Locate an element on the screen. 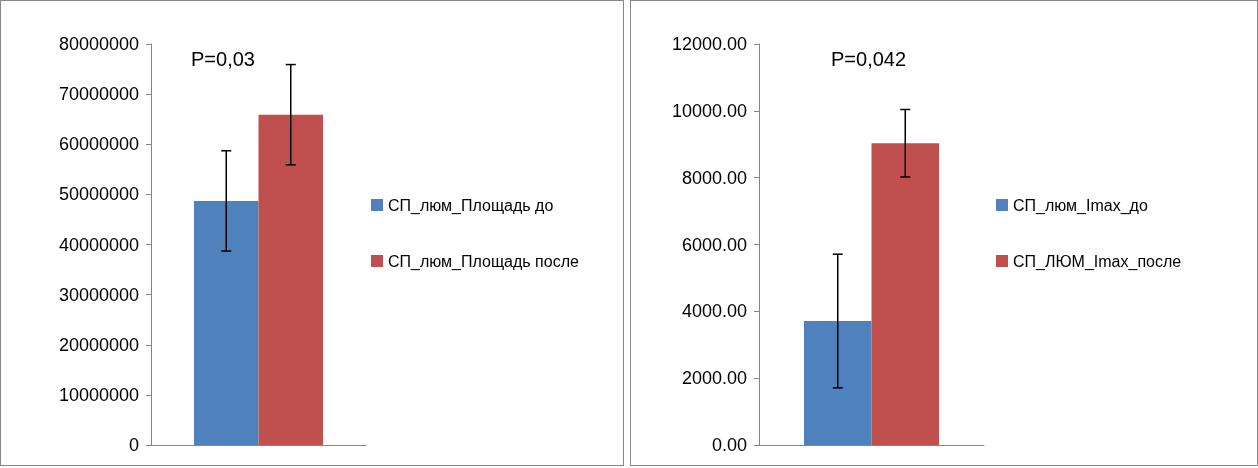 The width and height of the screenshot is (1258, 468). y-tick-label: 4000.00 is located at coordinates (714, 311).